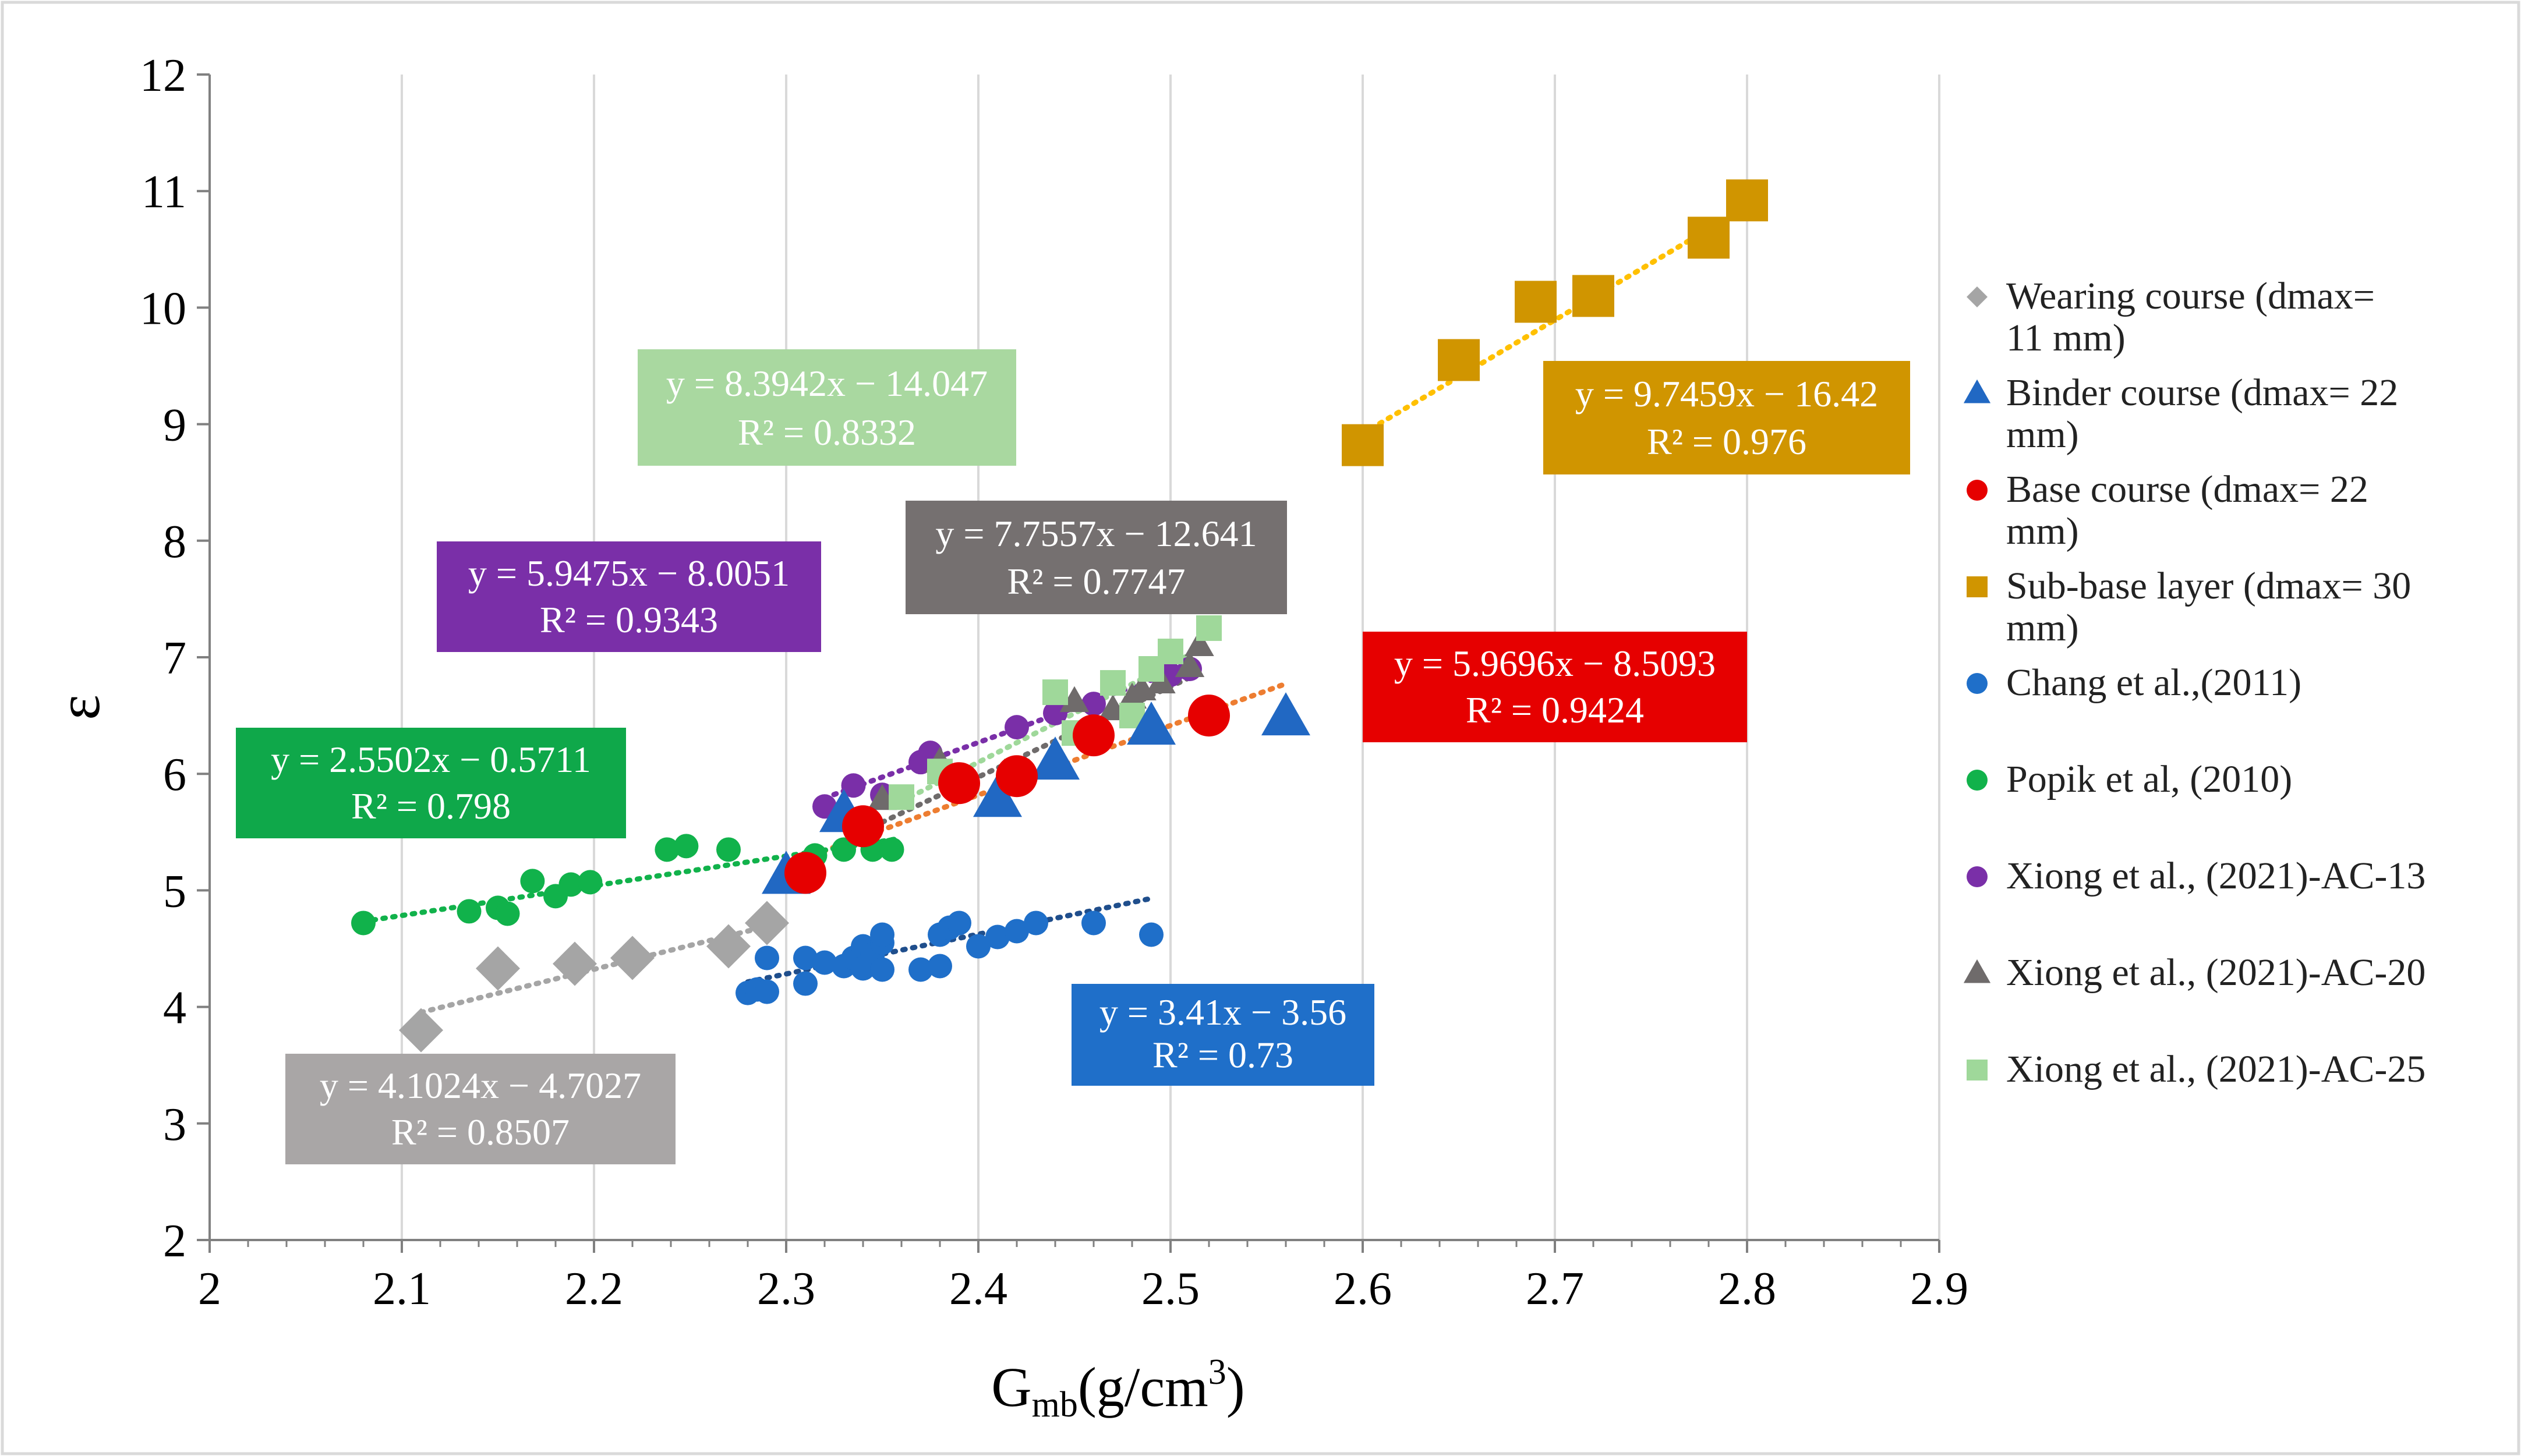 Image resolution: width=2521 pixels, height=1456 pixels. I want to click on x-tick-label-9: 2.9, so click(1939, 1289).